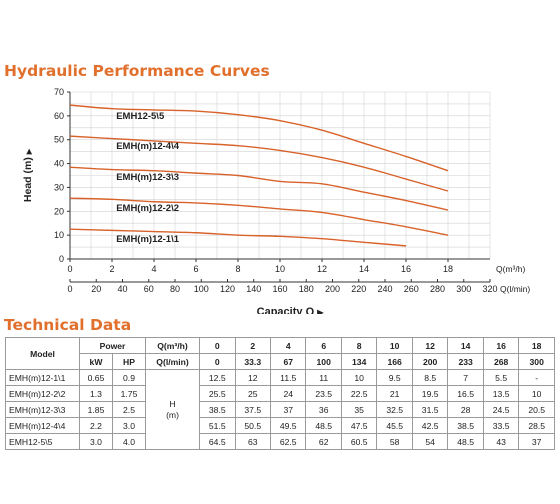 This screenshot has height=504, width=560. I want to click on q-m3h-cell: 14, so click(465, 345).